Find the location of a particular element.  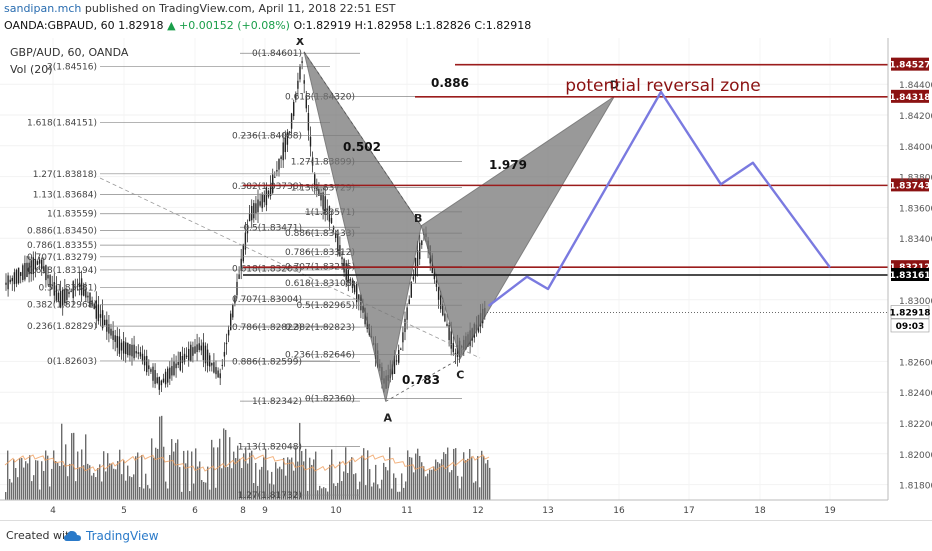

fib-level-label: 0.707(1.83004) is located at coordinates (267, 300).